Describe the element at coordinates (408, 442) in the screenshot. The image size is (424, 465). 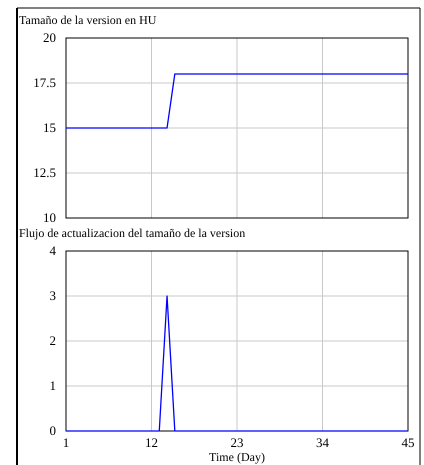
I see `x-tick-label: 45` at that location.